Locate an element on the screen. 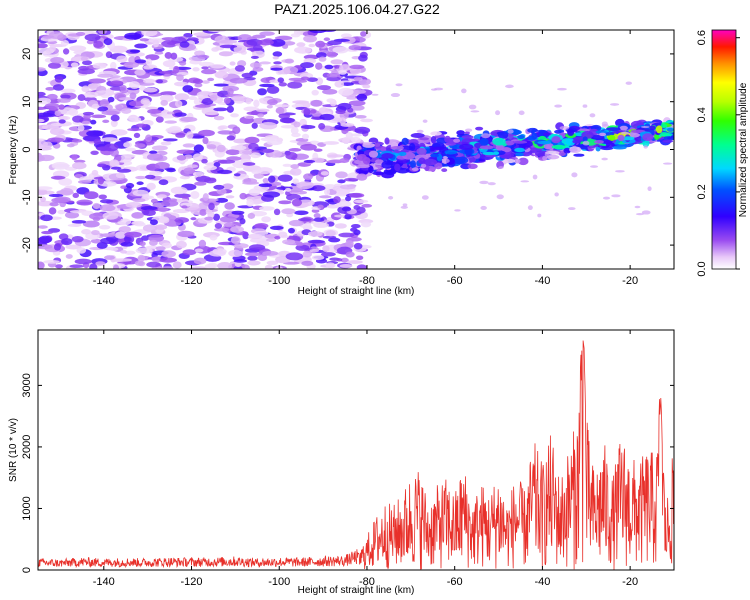  spectrogram-xlabel: Height of straight line (km) is located at coordinates (356, 291).